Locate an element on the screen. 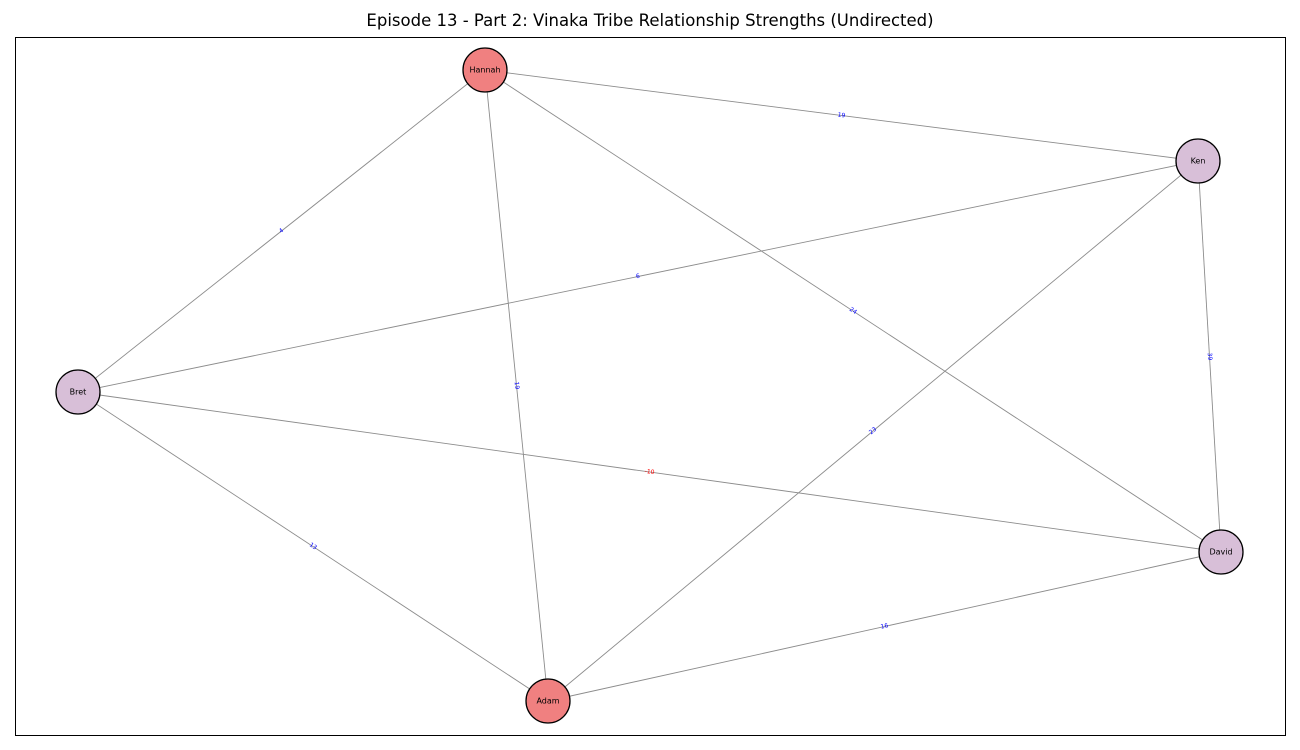 Image resolution: width=1300 pixels, height=750 pixels. node-label-ken: Ken is located at coordinates (1198, 161).